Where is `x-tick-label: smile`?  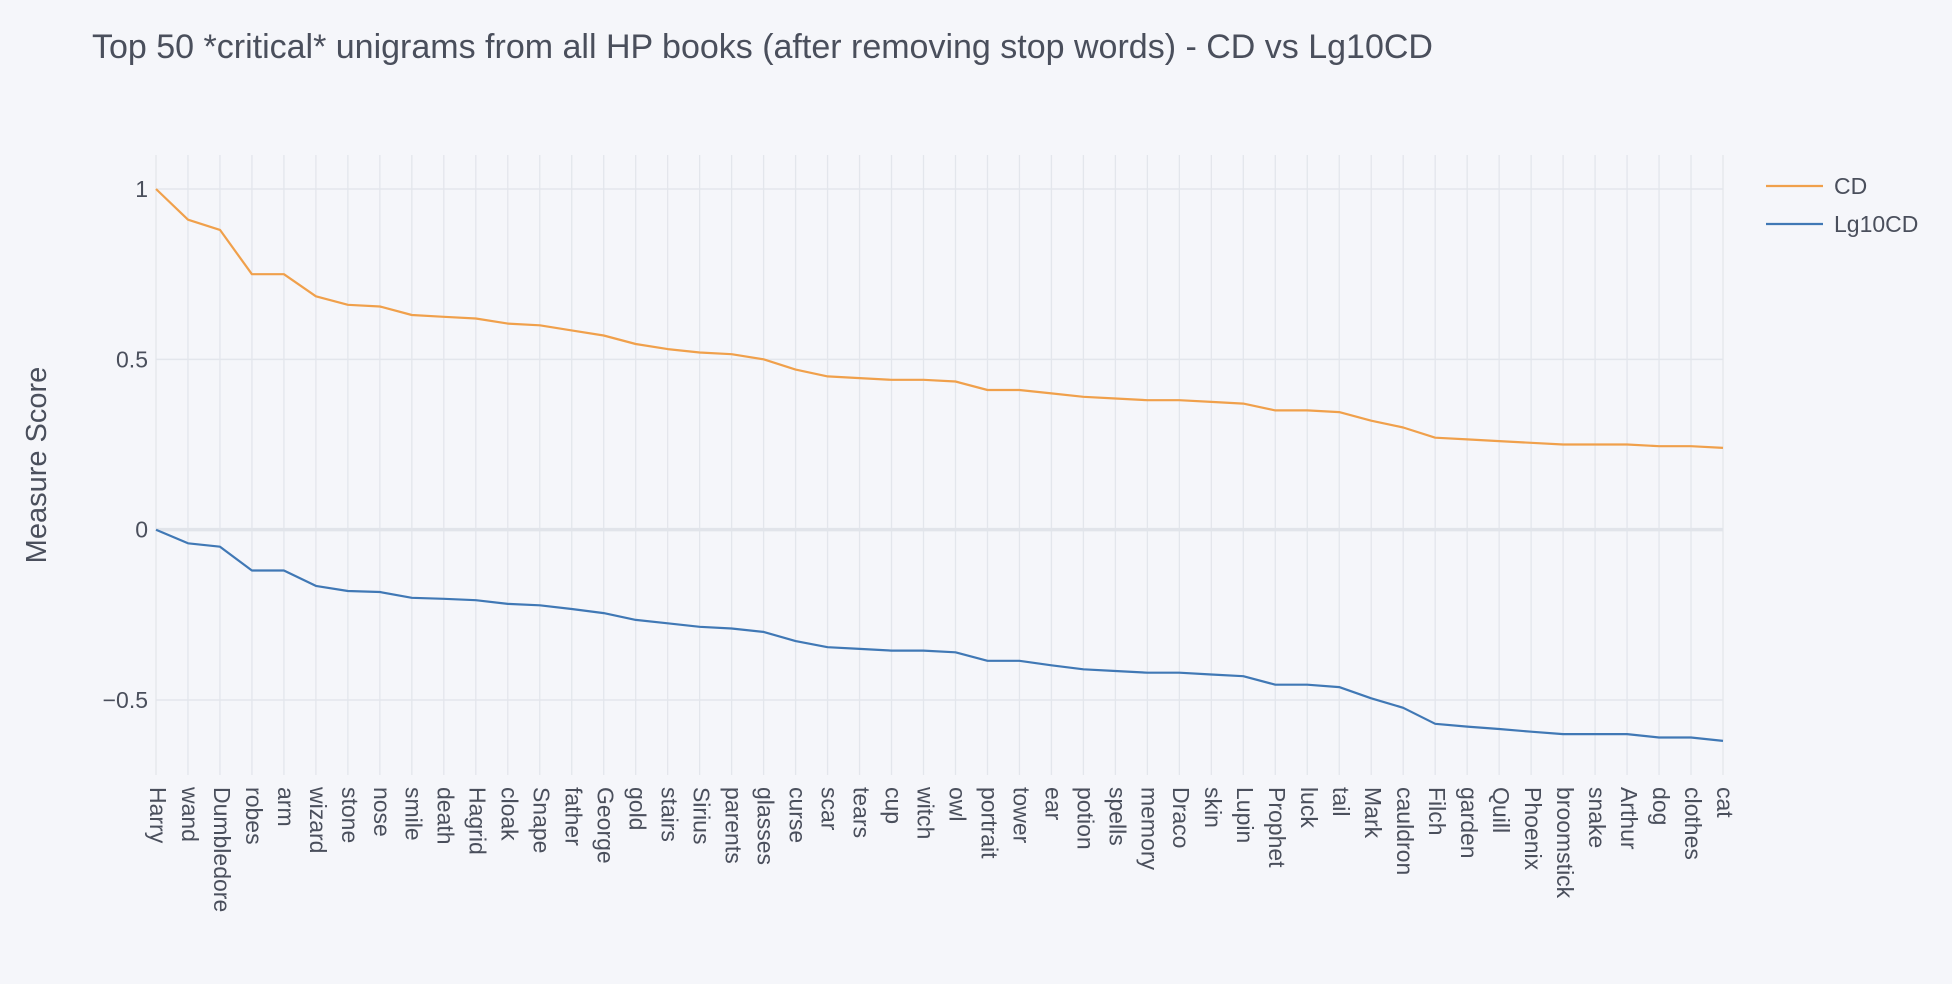
x-tick-label: smile is located at coordinates (414, 814).